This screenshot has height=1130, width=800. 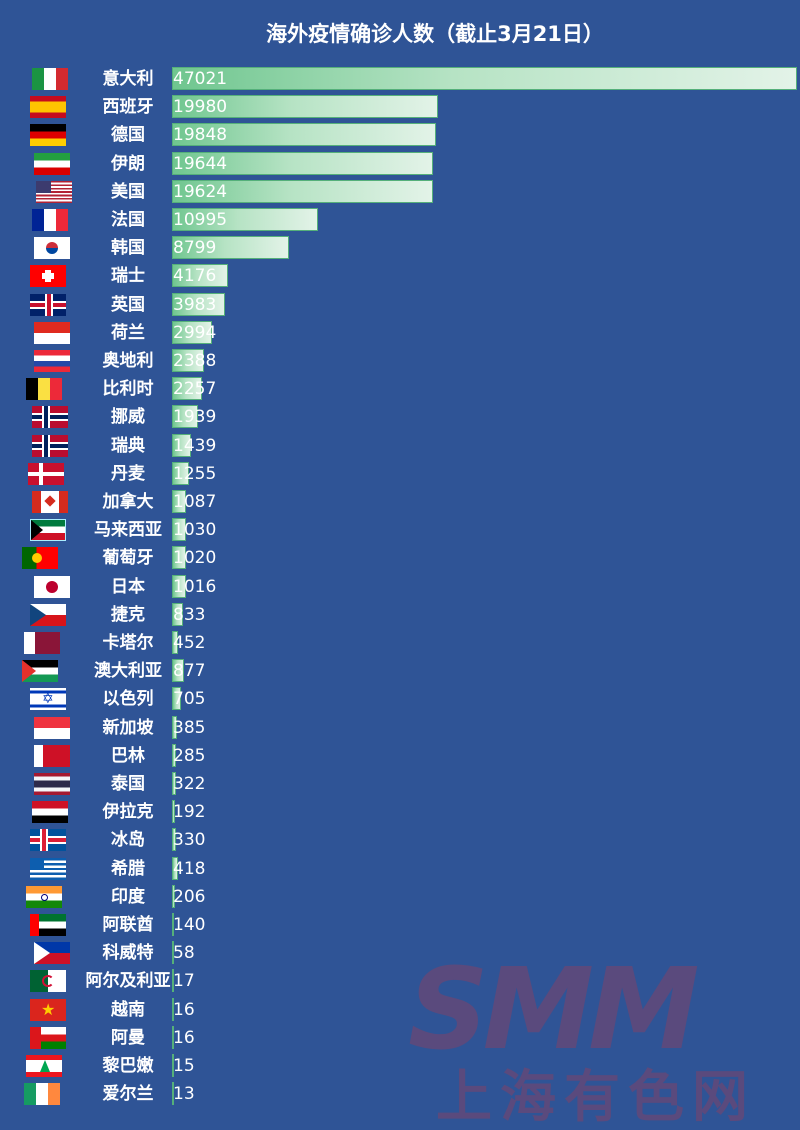 I want to click on flag-icon-gb, so click(x=48, y=304).